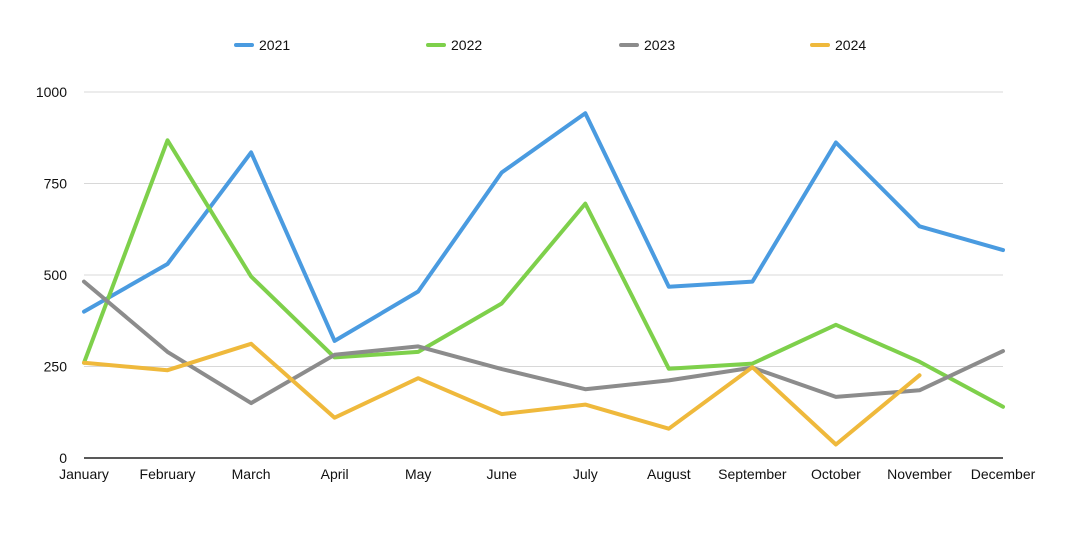 The image size is (1080, 548). I want to click on legend: 2021 2022 2023 2024, so click(550, 45).